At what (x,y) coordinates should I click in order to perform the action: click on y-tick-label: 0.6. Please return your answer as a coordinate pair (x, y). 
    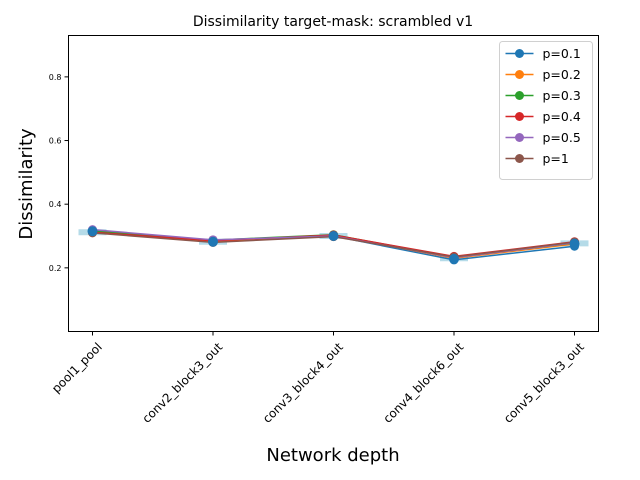
    Looking at the image, I should click on (55, 141).